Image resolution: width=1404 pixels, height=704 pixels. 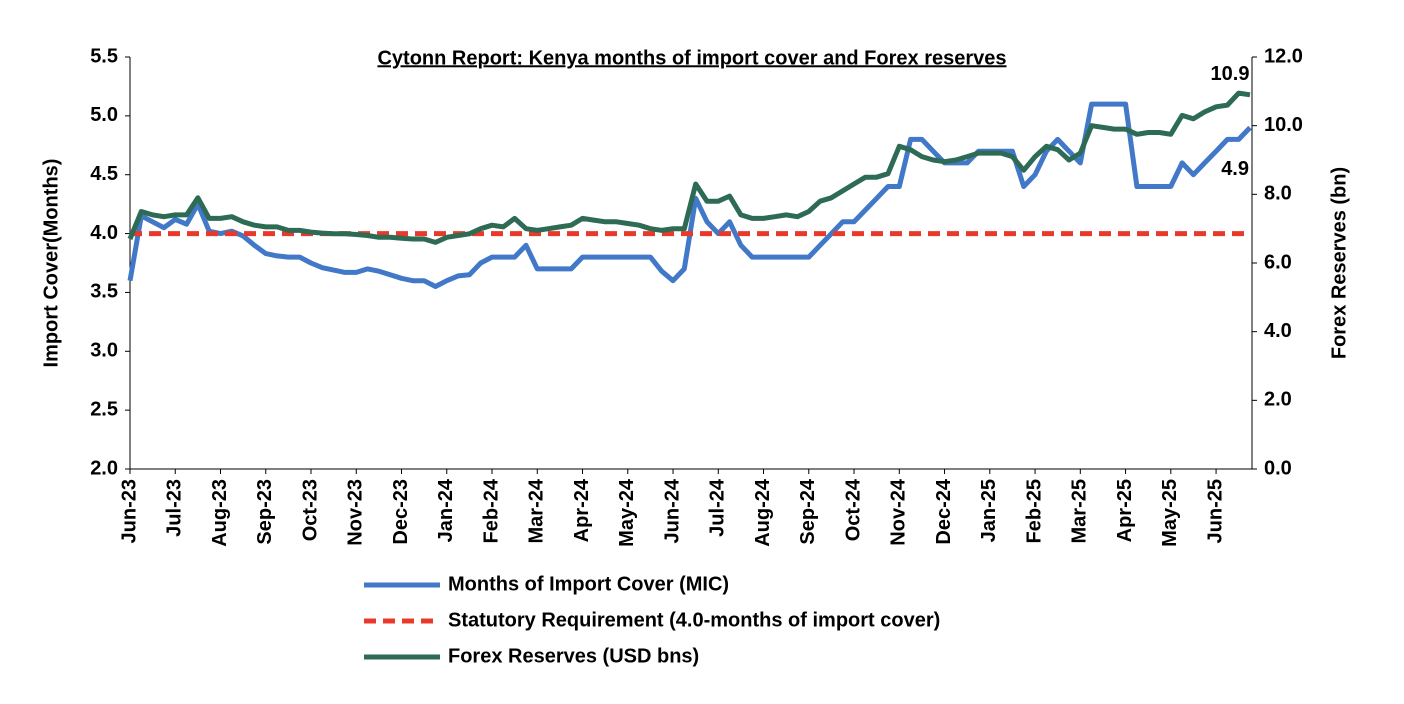 What do you see at coordinates (104, 115) in the screenshot?
I see `y-tick-label: 5.0` at bounding box center [104, 115].